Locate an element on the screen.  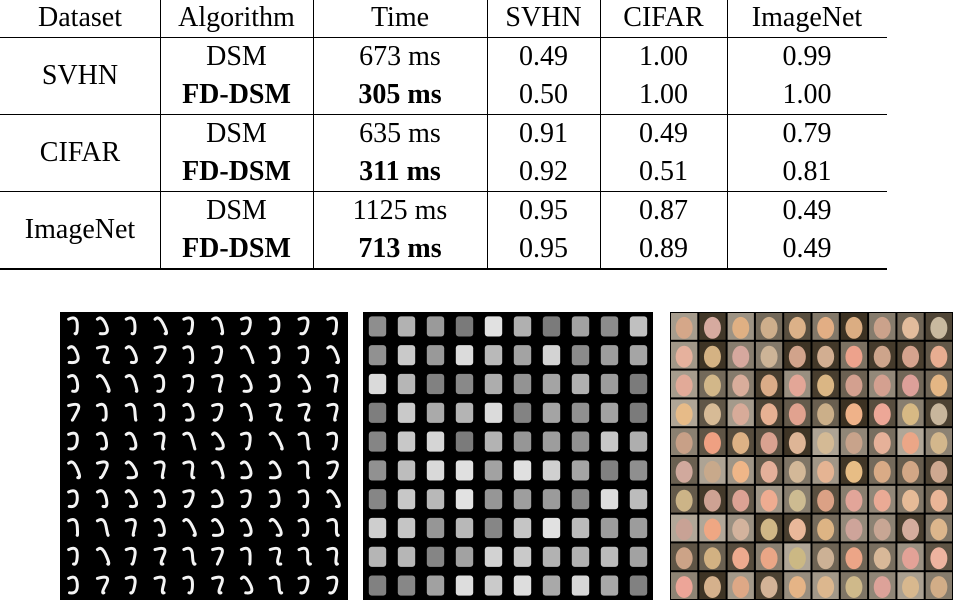
table-cell: 635 ms is located at coordinates (400, 133).